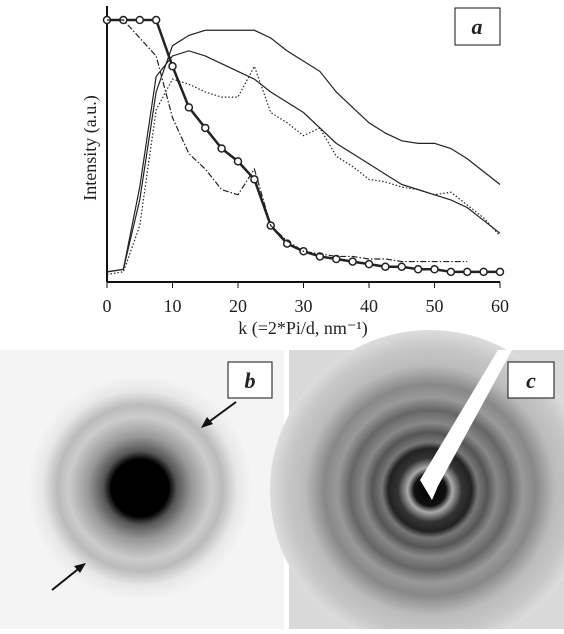 The width and height of the screenshot is (564, 634). What do you see at coordinates (435, 306) in the screenshot?
I see `x-tick-label: 50` at bounding box center [435, 306].